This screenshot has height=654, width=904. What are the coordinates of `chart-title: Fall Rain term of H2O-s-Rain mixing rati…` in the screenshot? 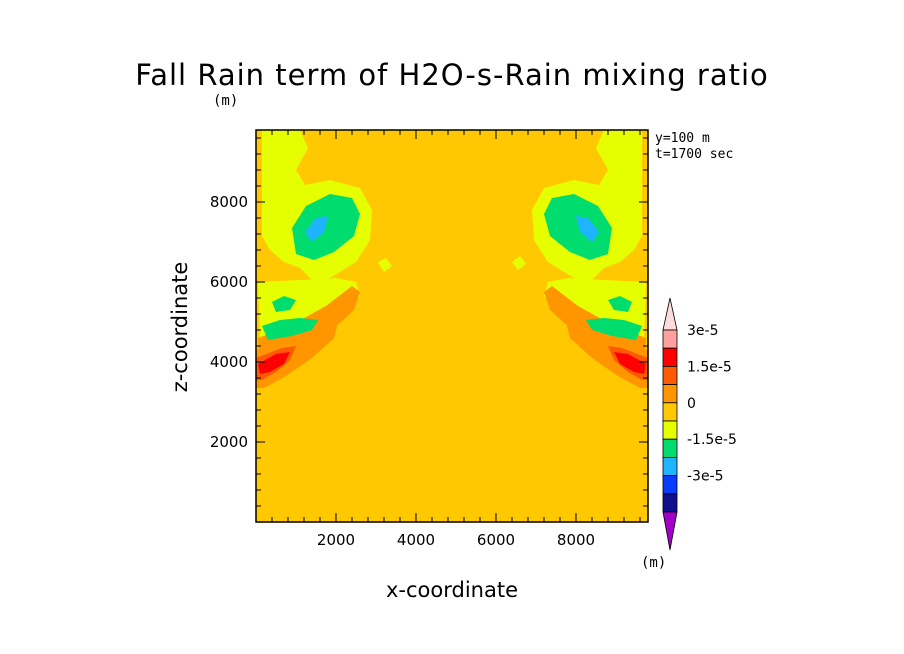 It's located at (452, 75).